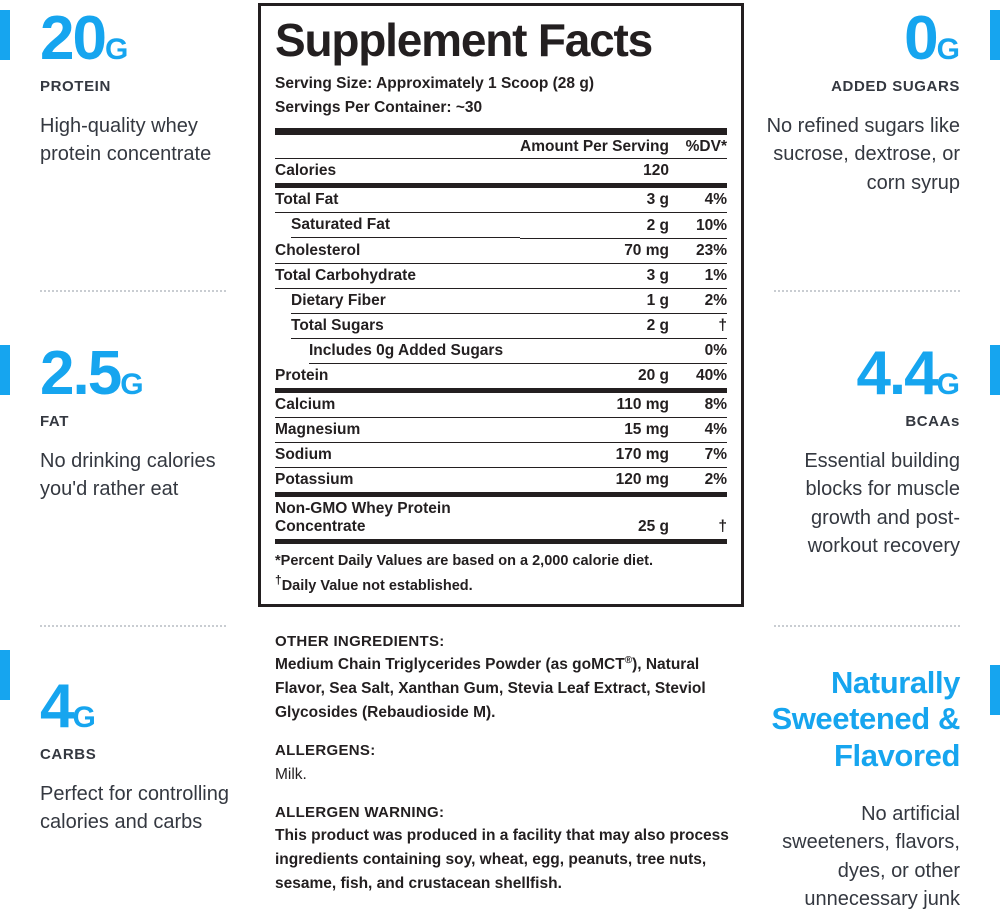 The height and width of the screenshot is (909, 1000). Describe the element at coordinates (594, 173) in the screenshot. I see `row-amount: 120` at that location.